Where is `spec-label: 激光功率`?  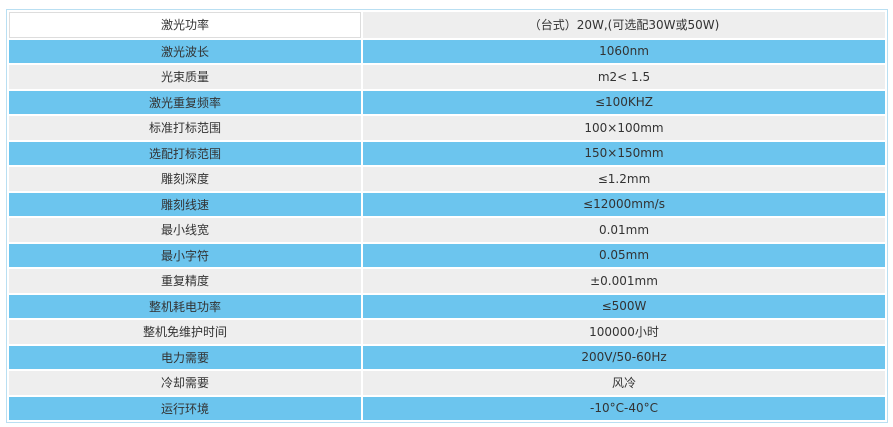 spec-label: 激光功率 is located at coordinates (185, 25).